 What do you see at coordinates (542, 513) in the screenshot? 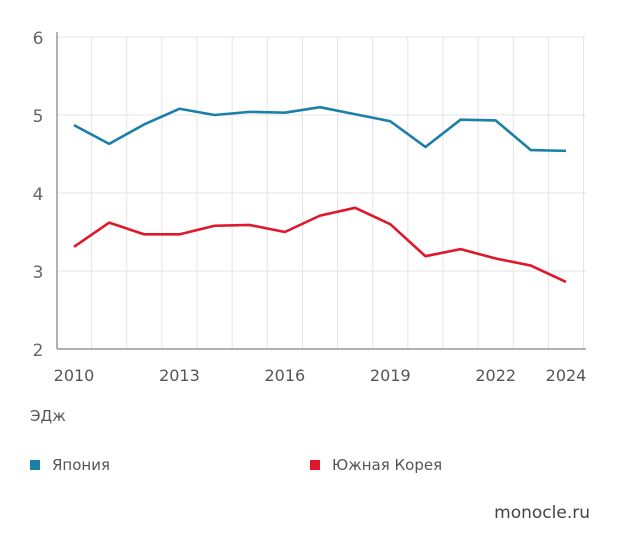
I see `source-label: monocle.ru` at bounding box center [542, 513].